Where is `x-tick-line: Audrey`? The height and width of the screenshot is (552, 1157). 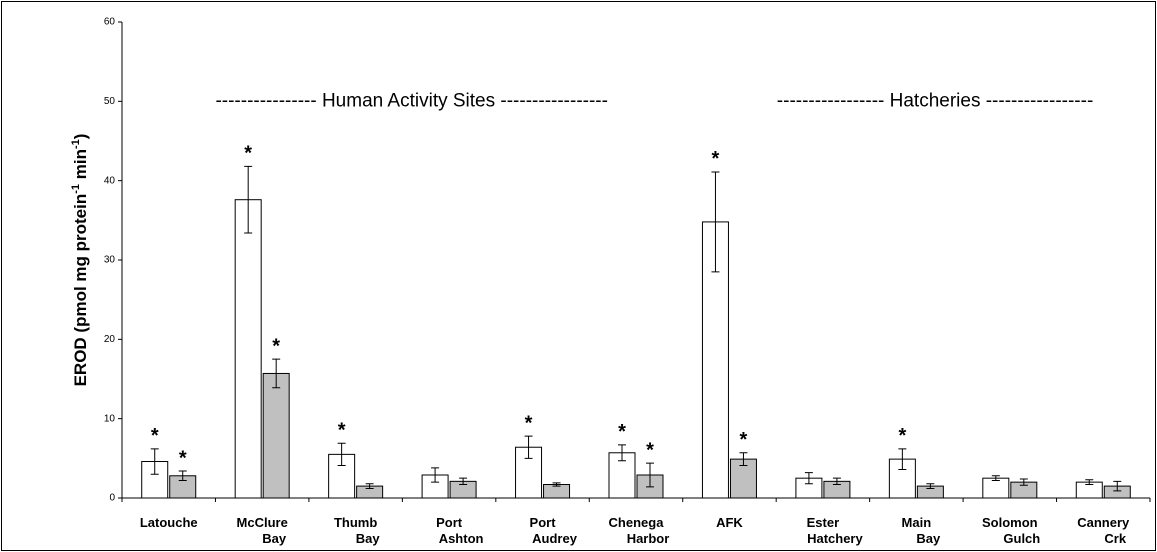 x-tick-line: Audrey is located at coordinates (555, 538).